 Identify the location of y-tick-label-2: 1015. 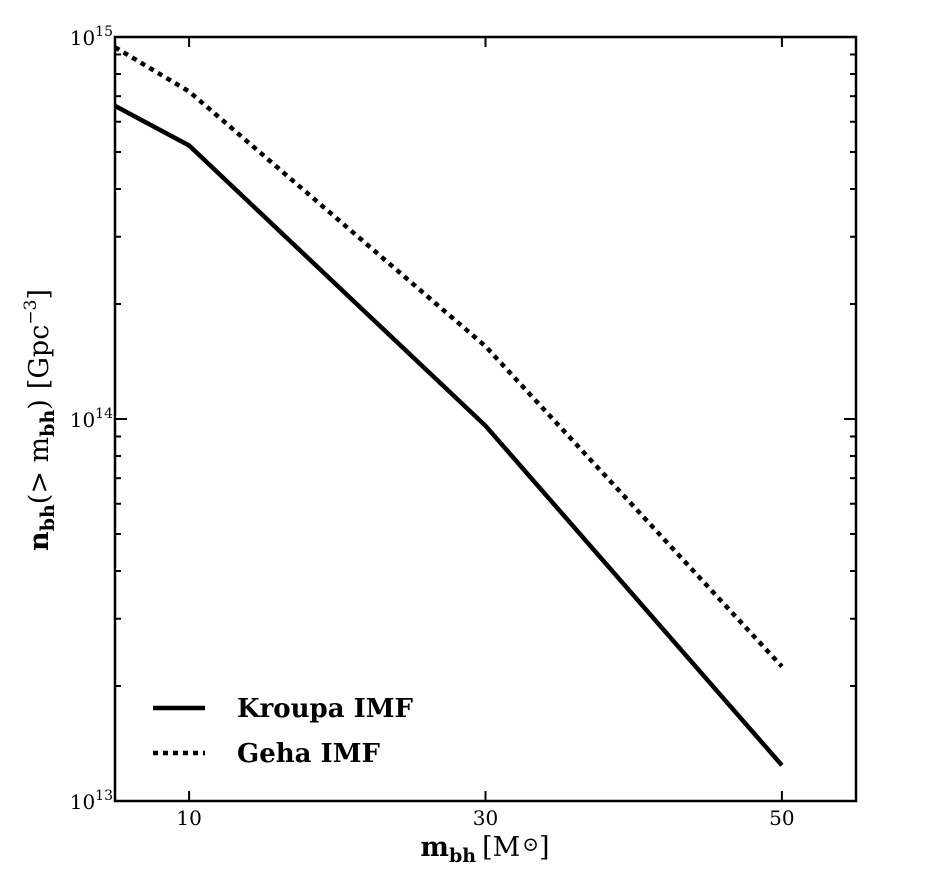
(91, 37).